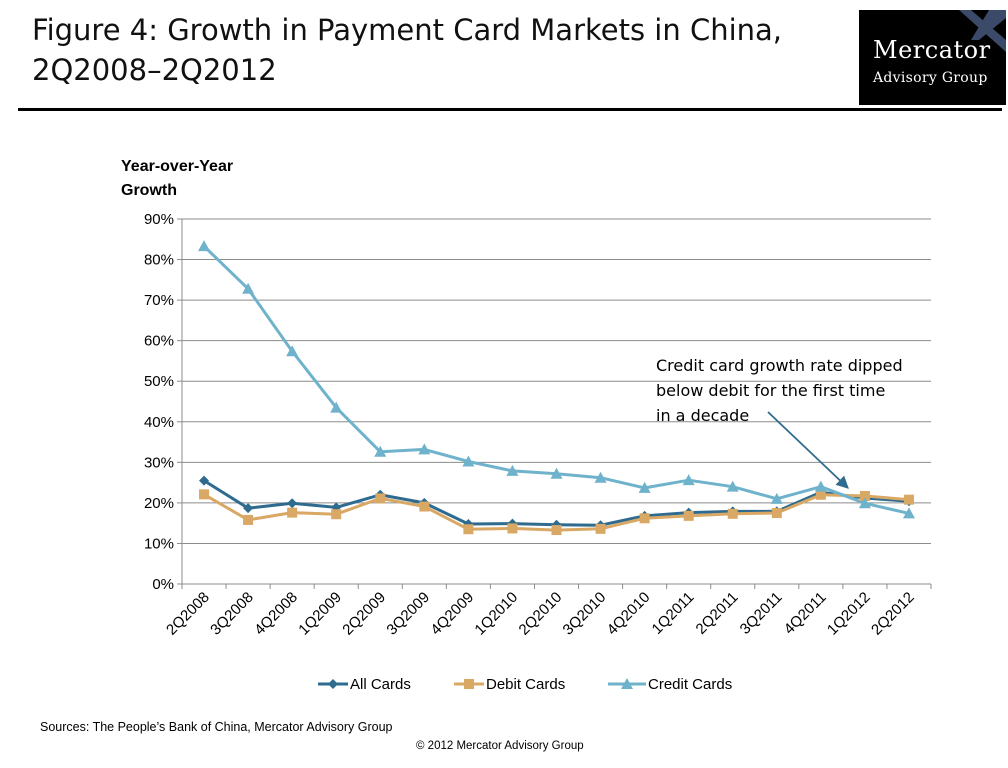 The height and width of the screenshot is (768, 1008). What do you see at coordinates (177, 166) in the screenshot?
I see `y-axis-title-line1: Year-over-Year` at bounding box center [177, 166].